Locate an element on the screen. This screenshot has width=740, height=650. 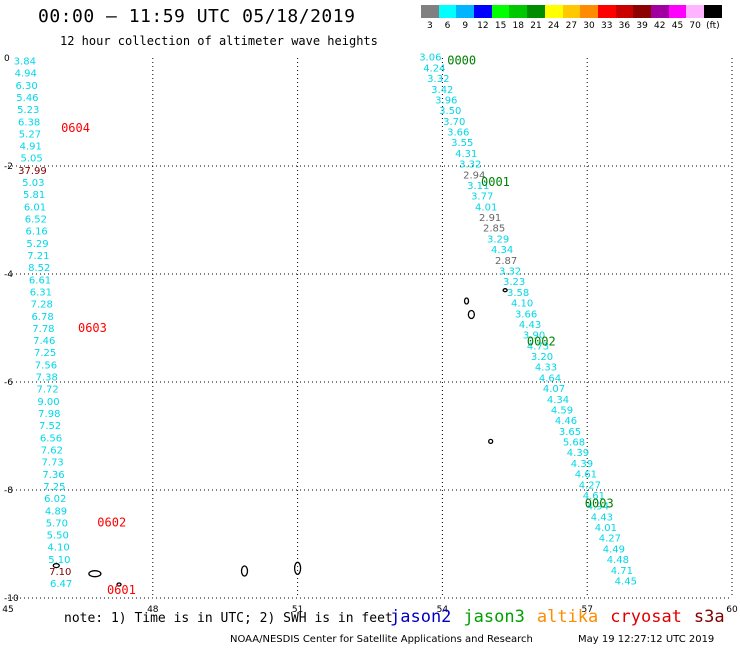
wave-height-reading: 4.46 is located at coordinates (566, 421).